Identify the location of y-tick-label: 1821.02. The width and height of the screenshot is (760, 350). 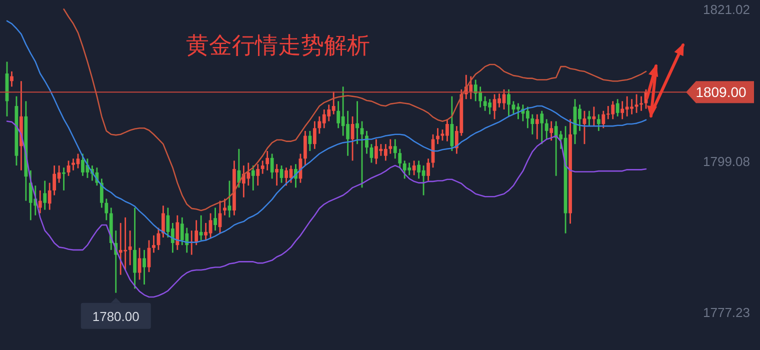
(726, 9).